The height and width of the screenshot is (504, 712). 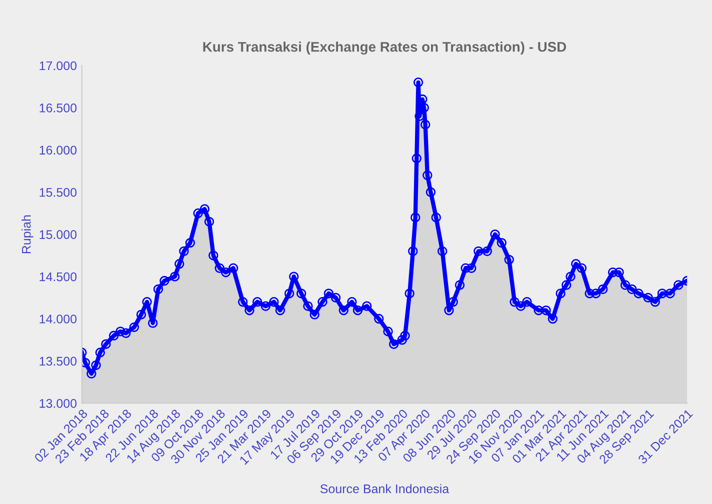 I want to click on y-tick-label: 13.000, so click(x=58, y=403).